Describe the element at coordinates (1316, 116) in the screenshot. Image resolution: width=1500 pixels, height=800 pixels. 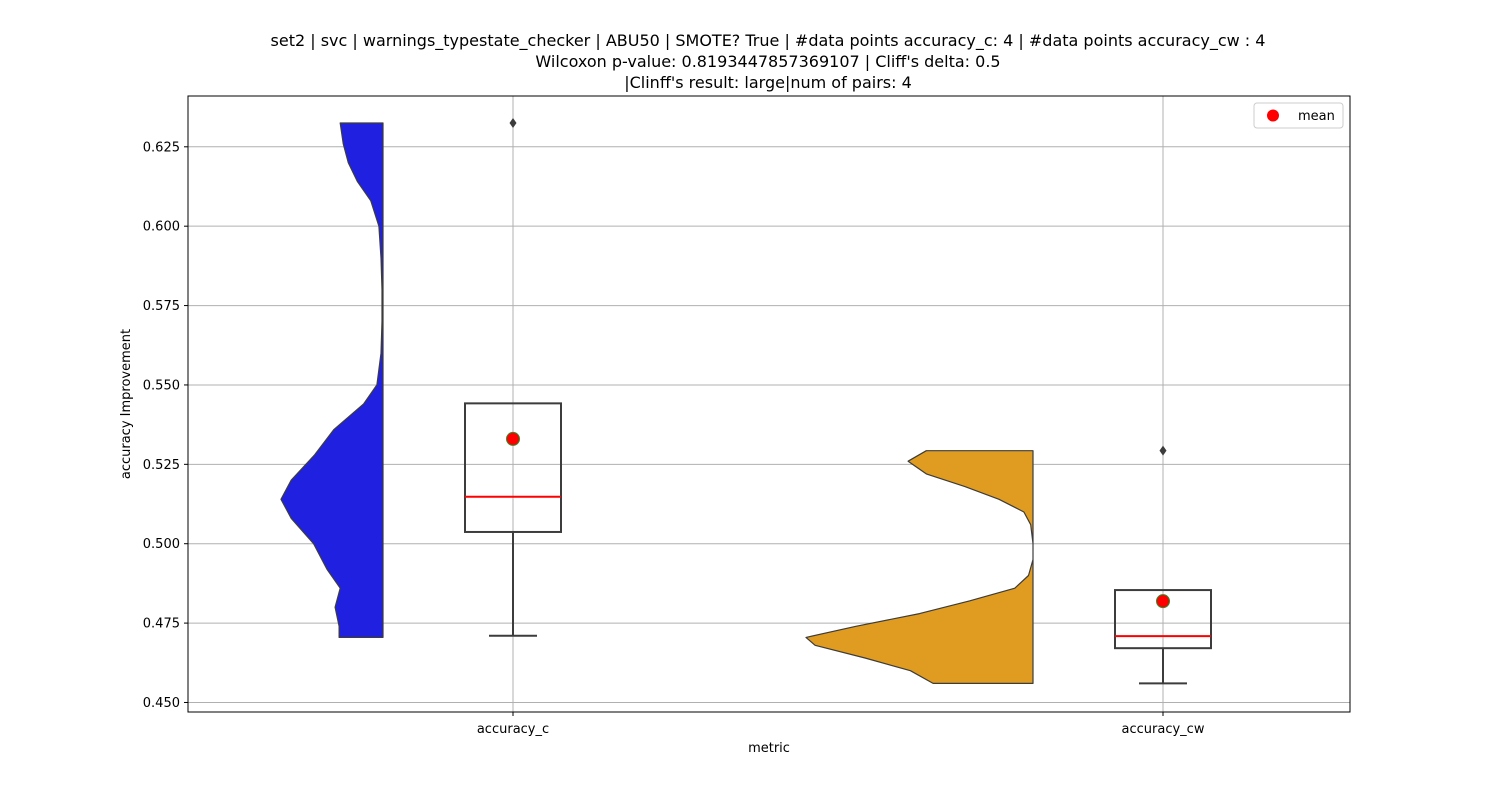
I see `legend-mean-label: mean` at that location.